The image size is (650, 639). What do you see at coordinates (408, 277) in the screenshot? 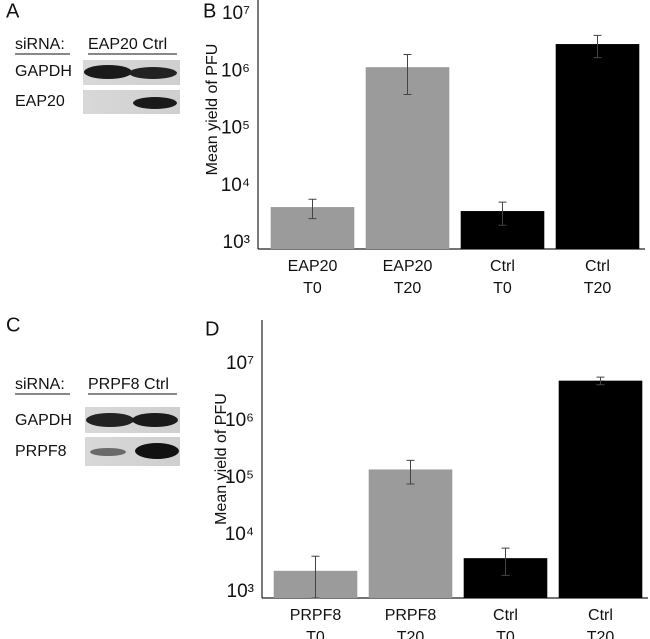
I see `x-tick-label: EAP20 T20` at bounding box center [408, 277].